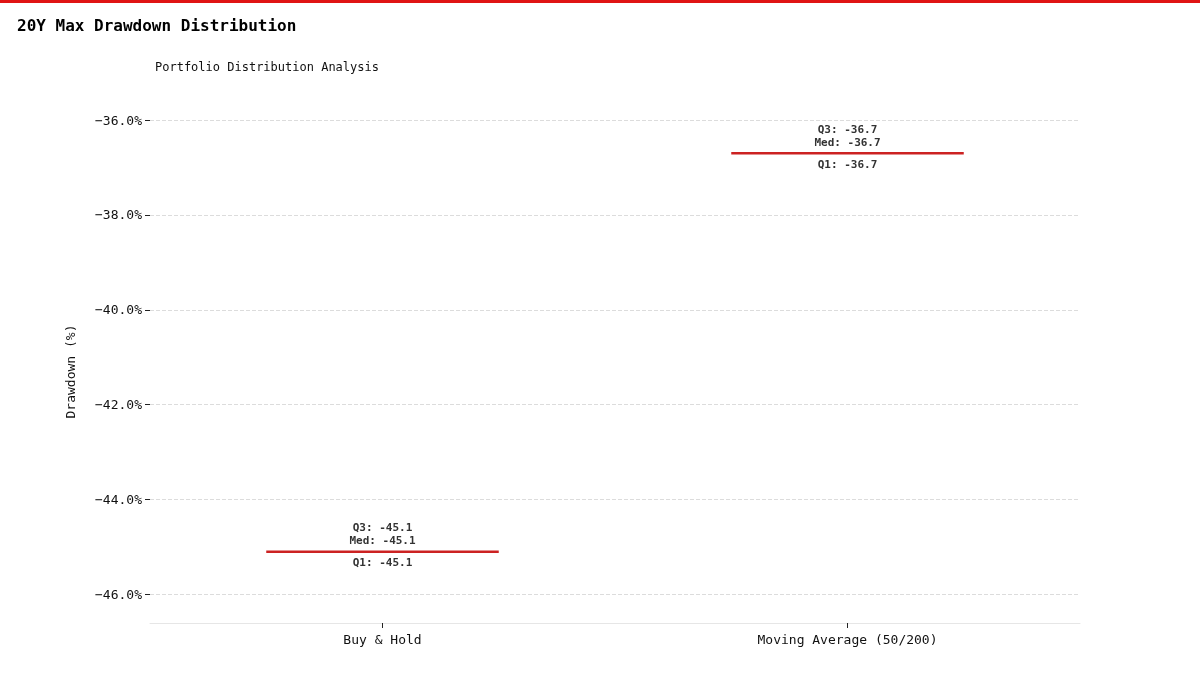  I want to click on y-tick-label: −46.0%, so click(119, 595).